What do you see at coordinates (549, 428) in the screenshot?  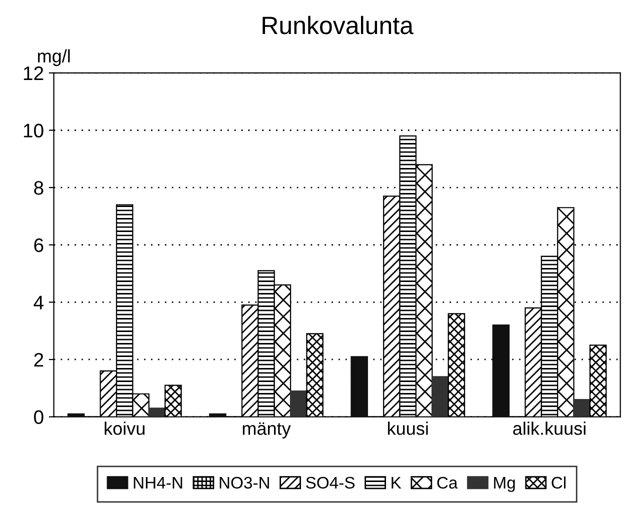 I see `x-tick-label: alik.kuusi` at bounding box center [549, 428].